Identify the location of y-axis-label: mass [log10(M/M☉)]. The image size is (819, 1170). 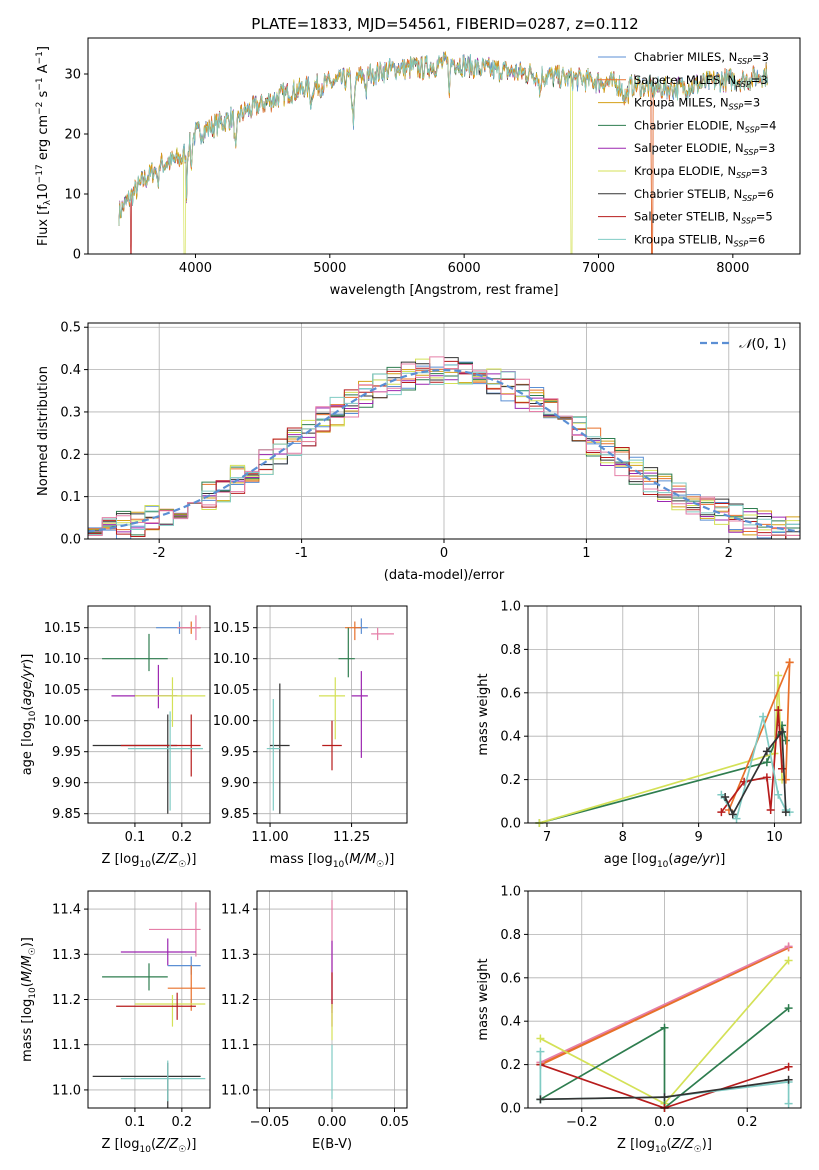
(29, 999).